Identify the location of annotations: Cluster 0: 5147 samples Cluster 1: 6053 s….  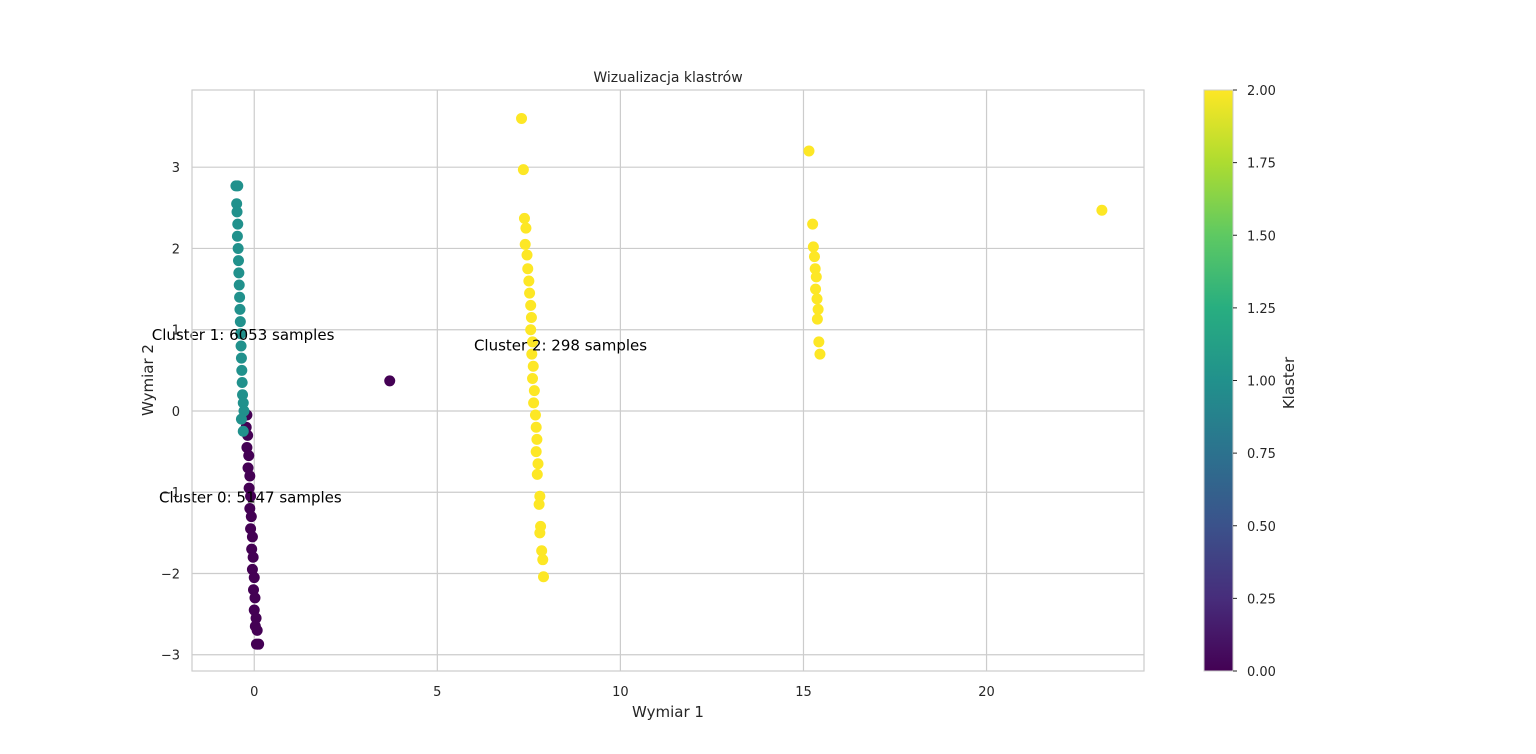
(400, 416).